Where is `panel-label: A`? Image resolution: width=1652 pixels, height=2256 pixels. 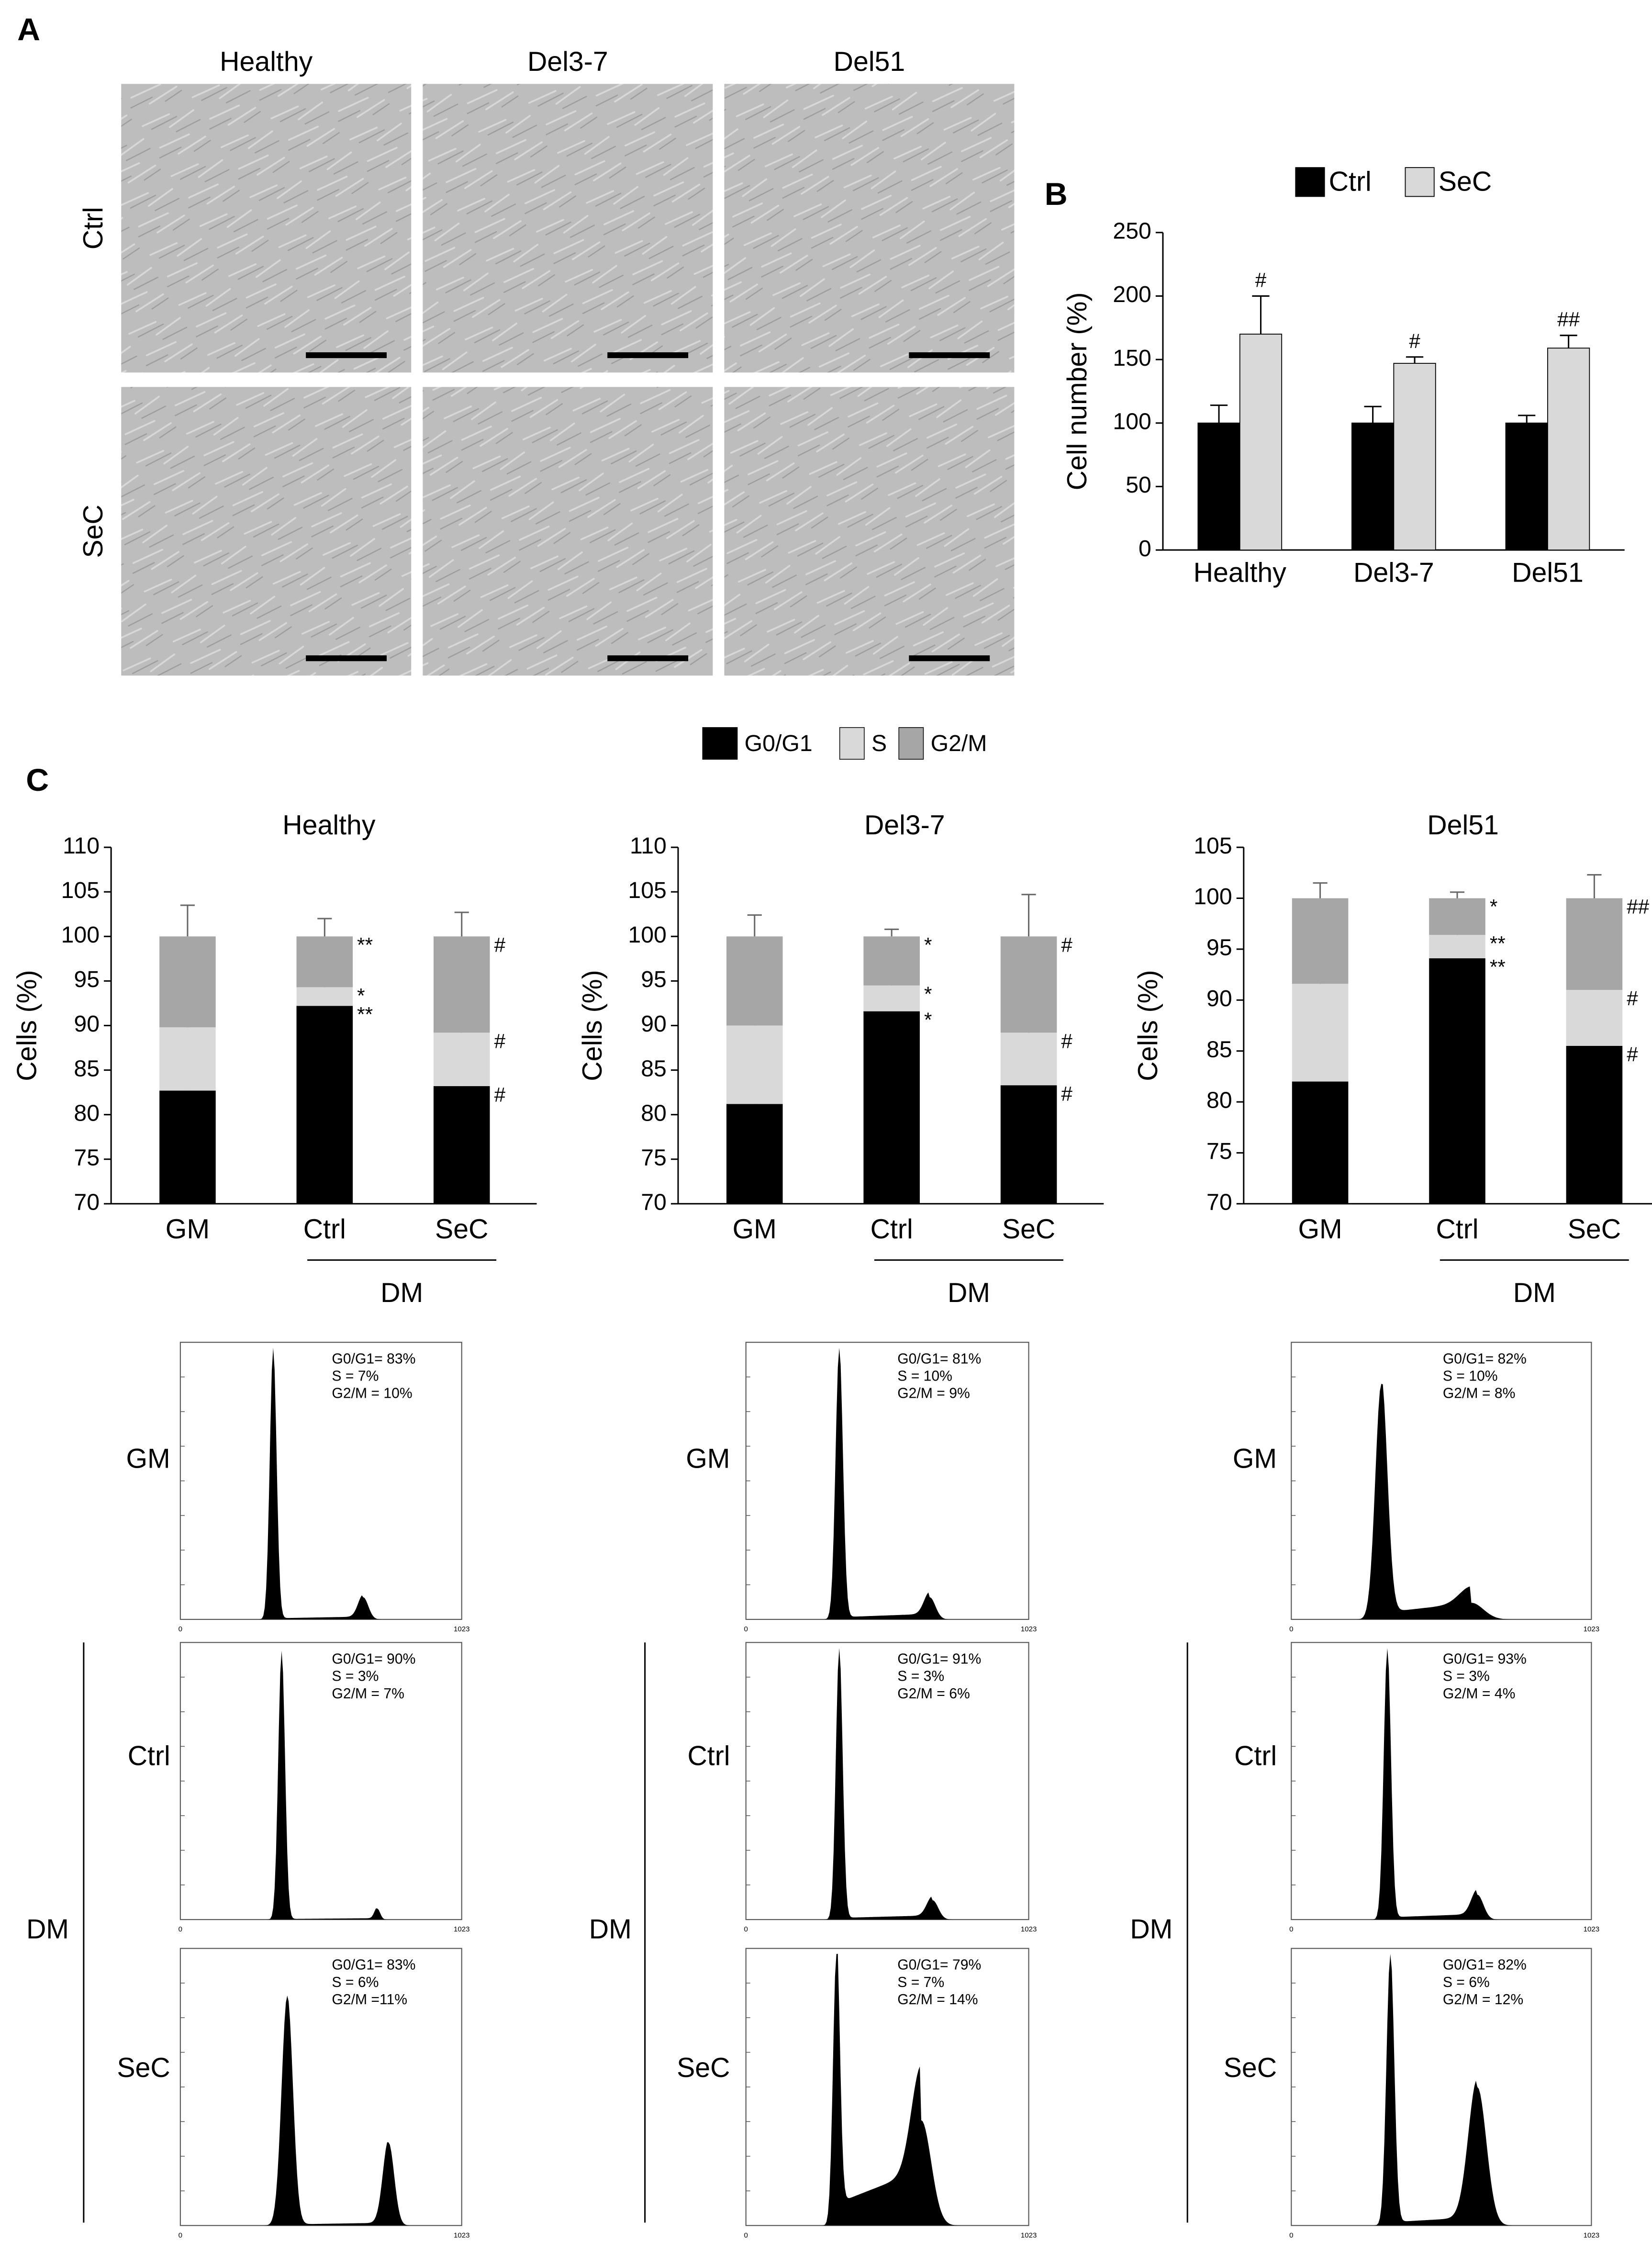
panel-label: A is located at coordinates (28, 30).